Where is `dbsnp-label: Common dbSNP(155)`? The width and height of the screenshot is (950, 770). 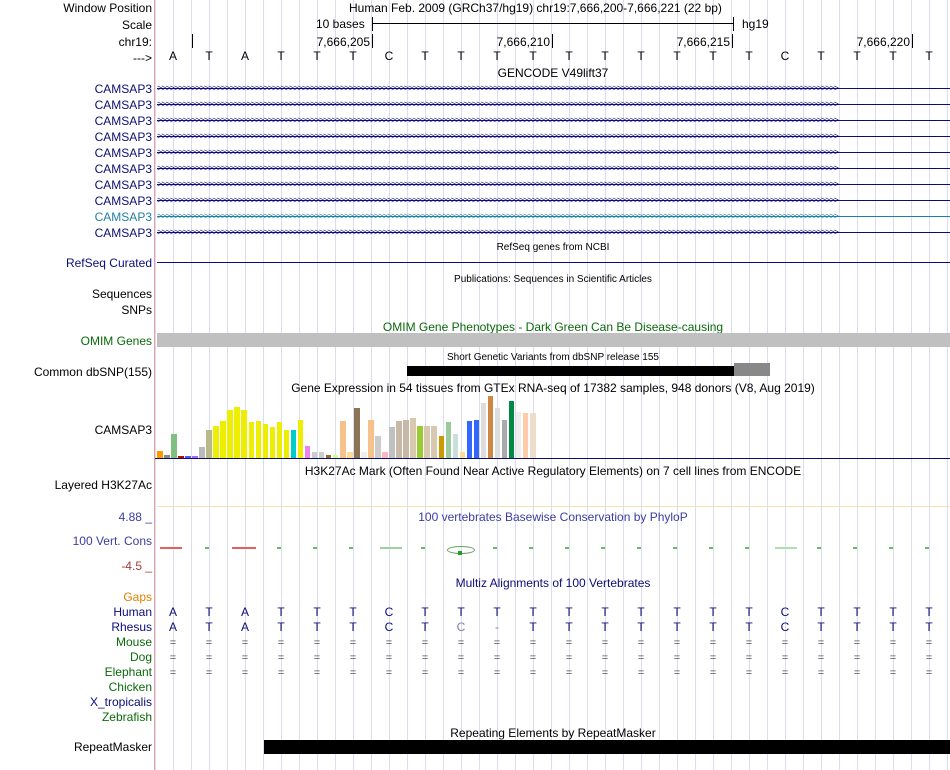
dbsnp-label: Common dbSNP(155) is located at coordinates (92, 372).